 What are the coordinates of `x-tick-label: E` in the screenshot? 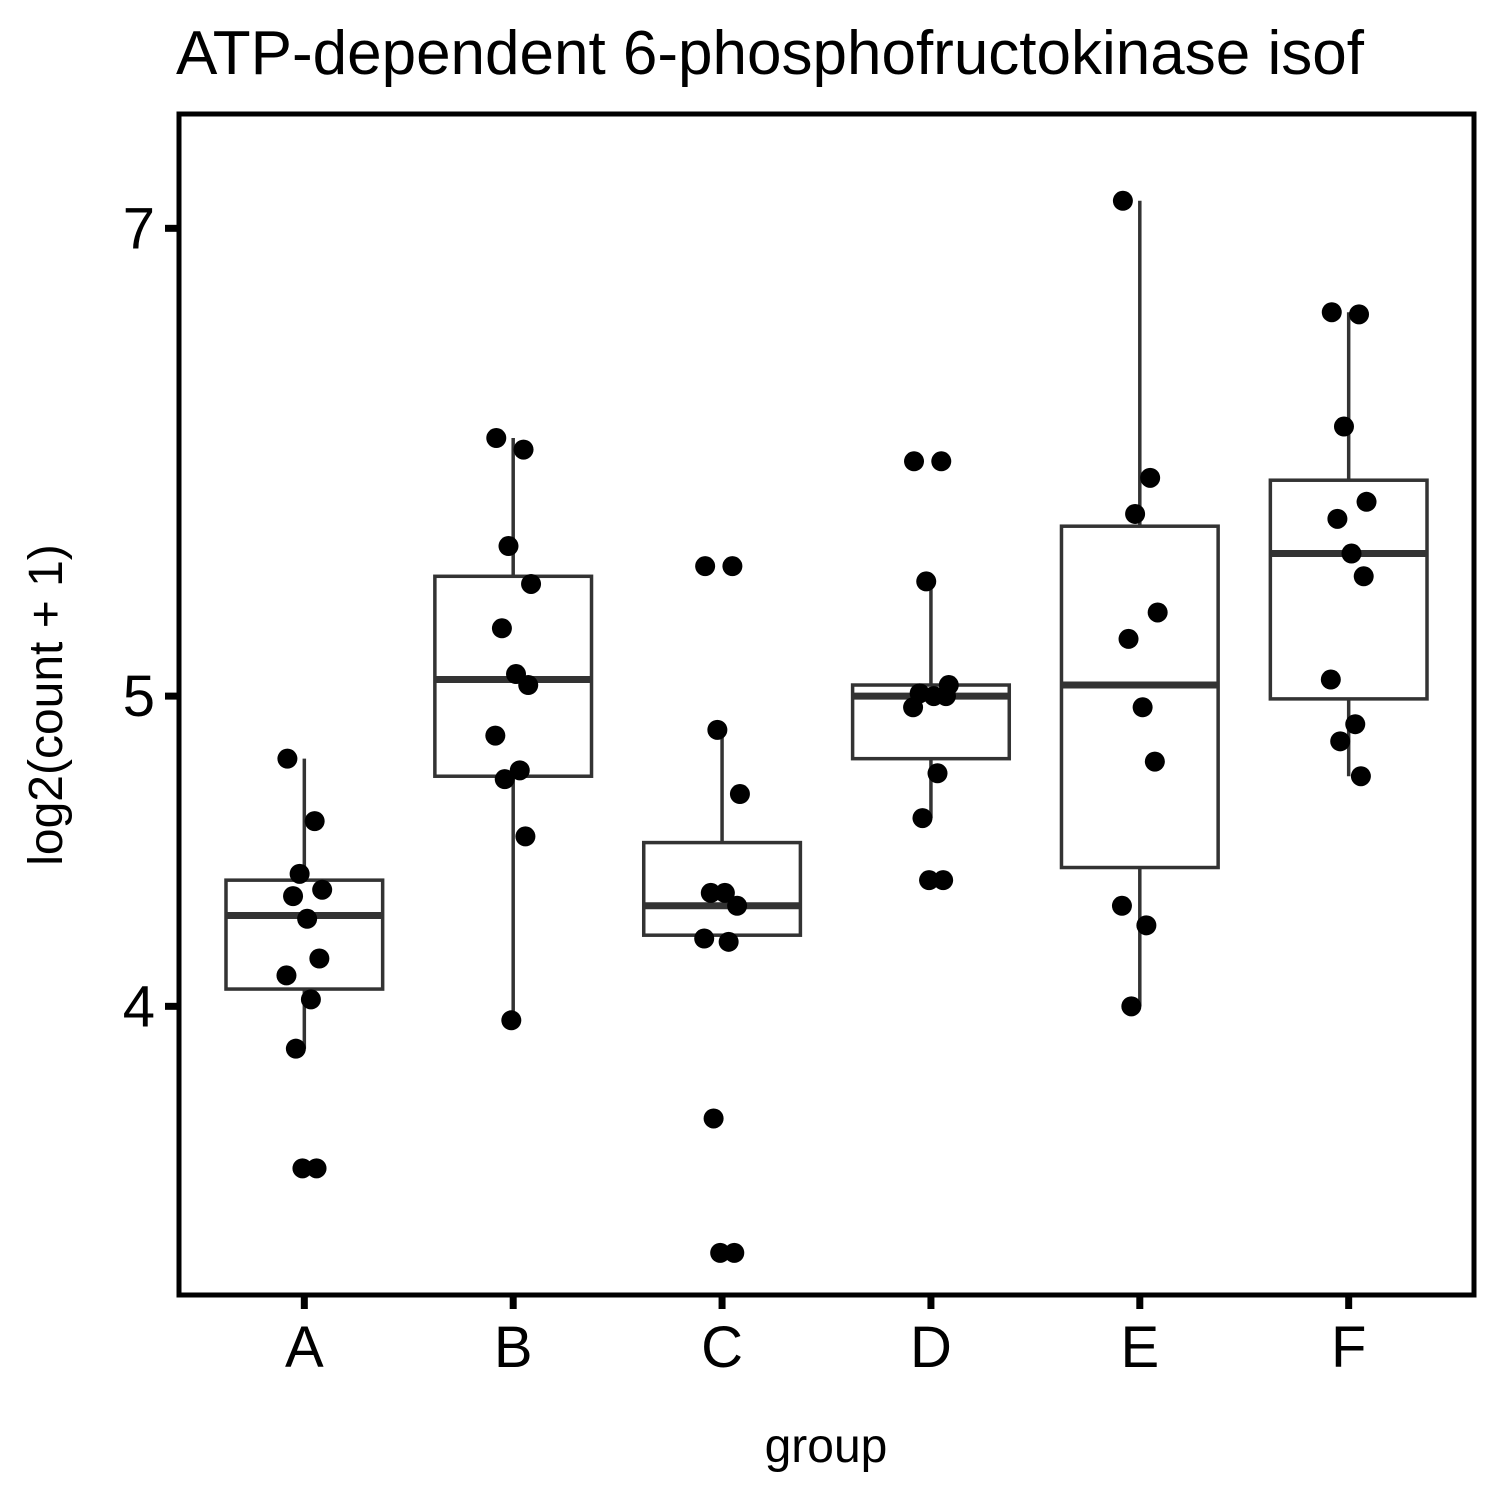 It's located at (1139, 1347).